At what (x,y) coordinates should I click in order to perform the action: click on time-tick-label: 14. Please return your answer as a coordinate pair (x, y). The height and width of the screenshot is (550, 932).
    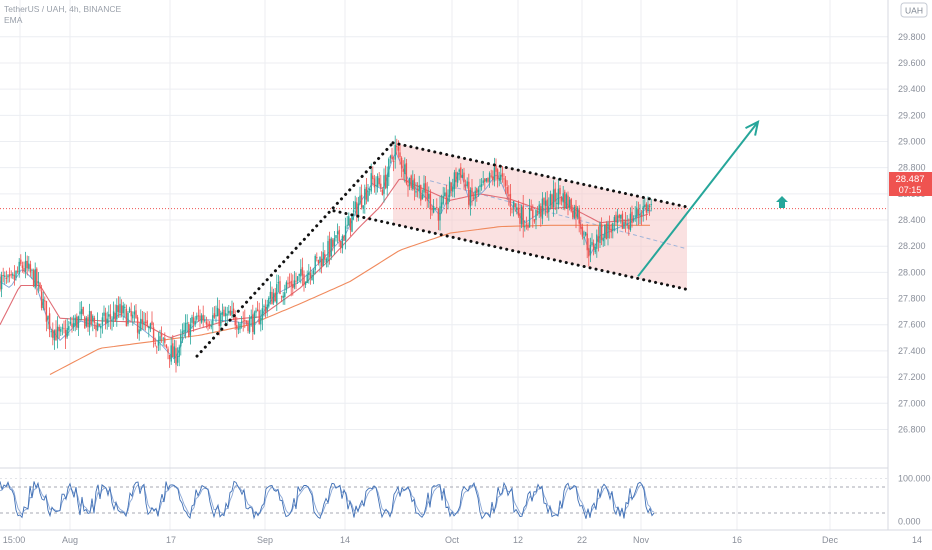
    Looking at the image, I should click on (345, 540).